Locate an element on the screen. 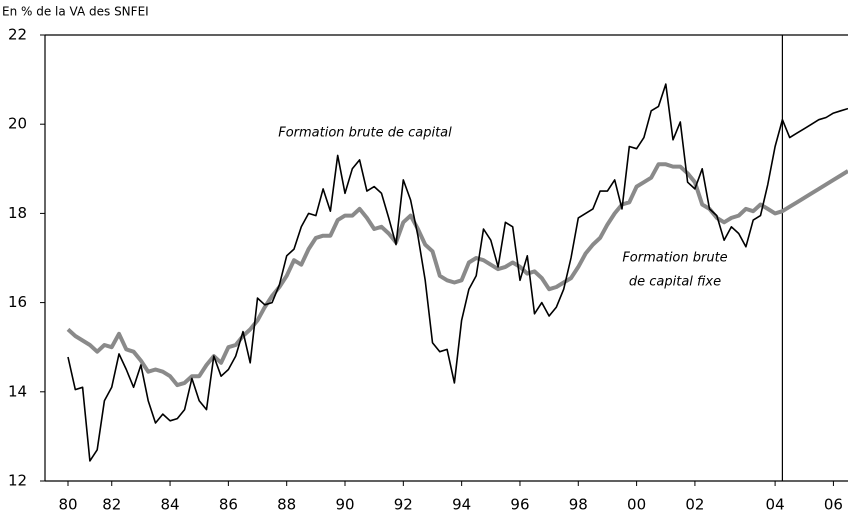 The width and height of the screenshot is (848, 521). annotation: Formation brute is located at coordinates (674, 258).